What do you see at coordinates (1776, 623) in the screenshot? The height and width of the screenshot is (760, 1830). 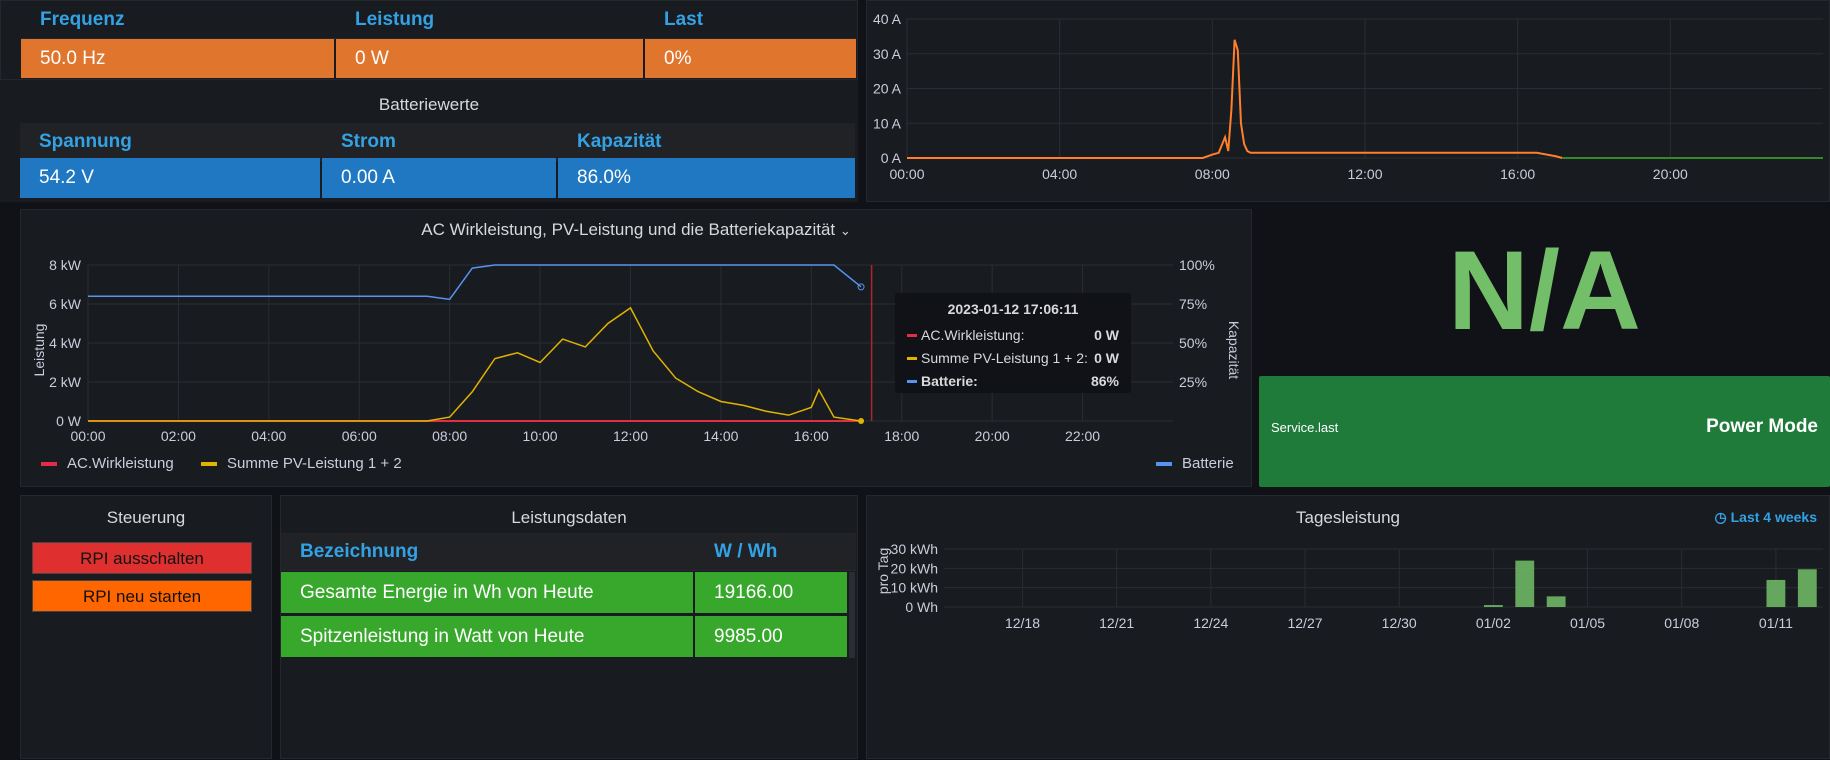 I see `x-tick-label: 01/11` at bounding box center [1776, 623].